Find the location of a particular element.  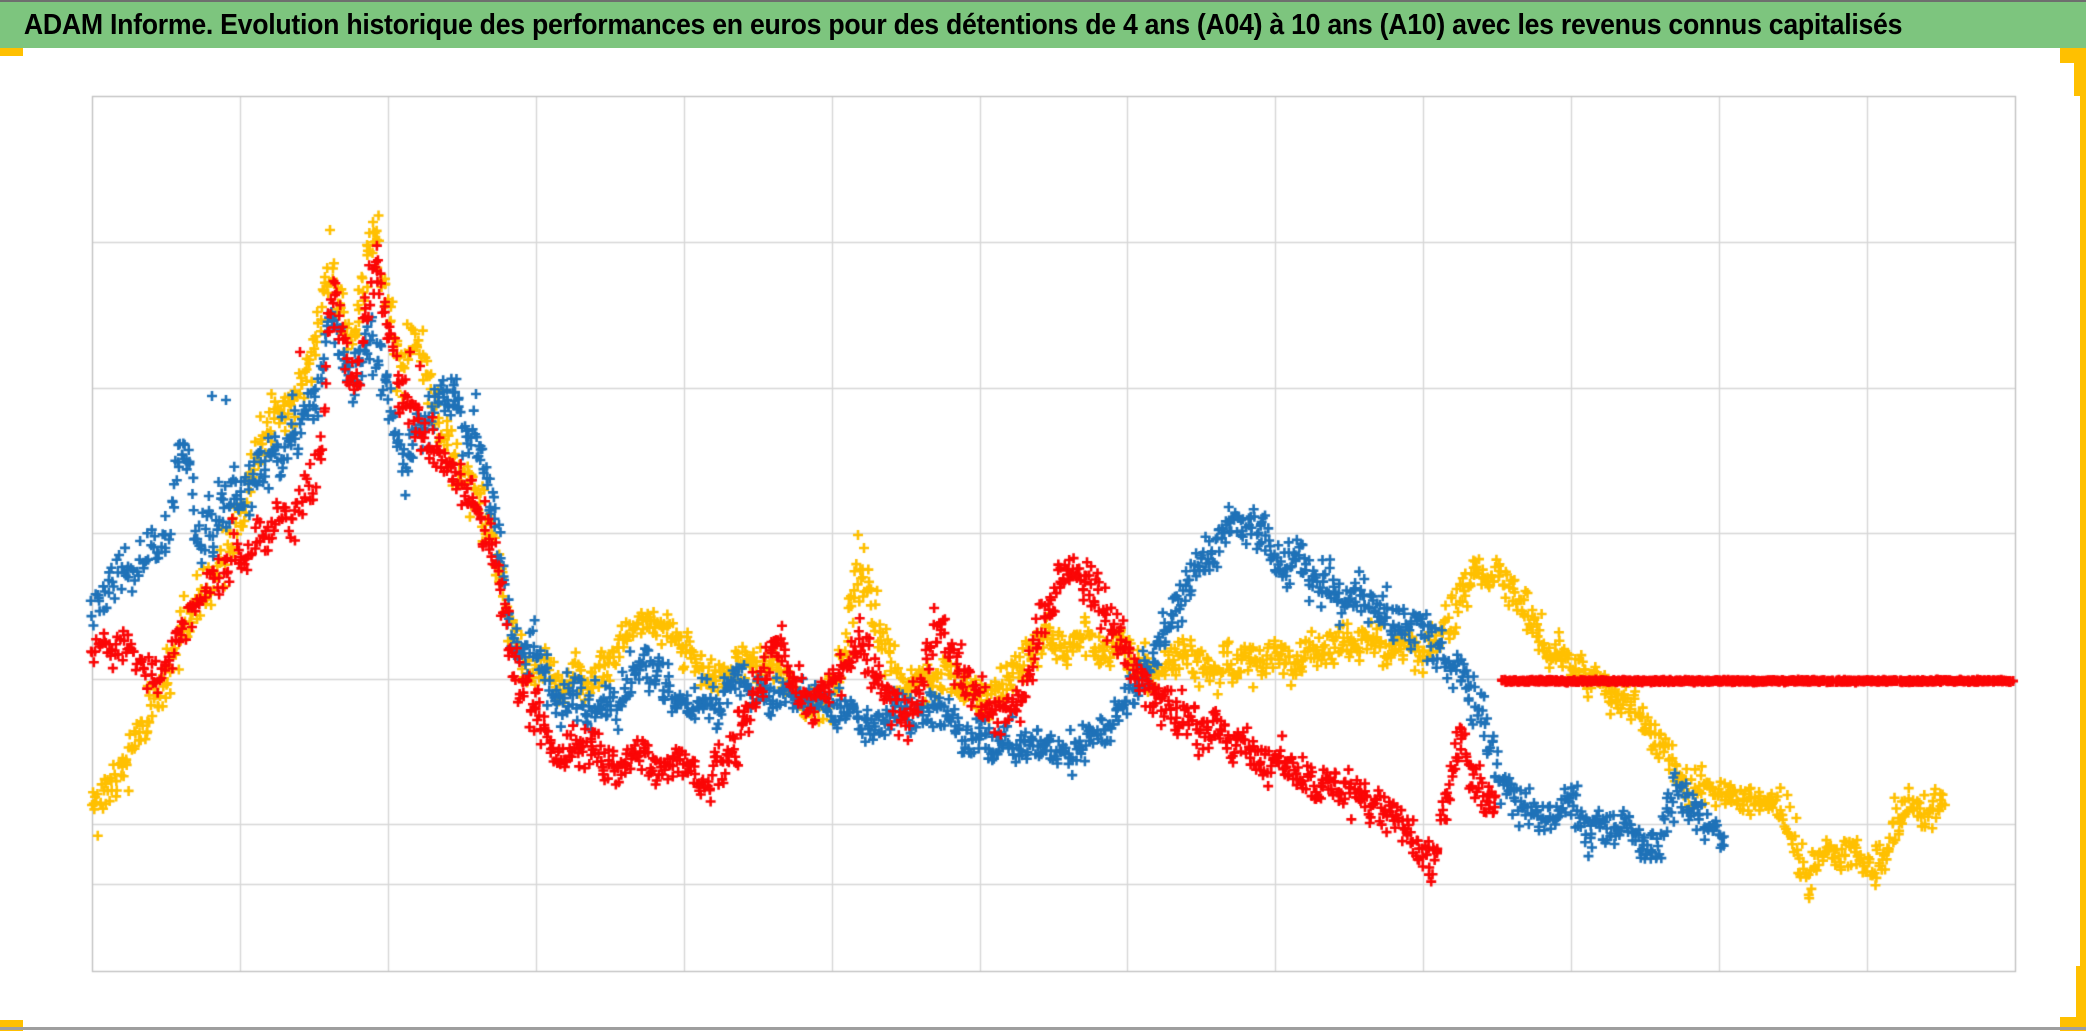

accent-tab-bottom-left is located at coordinates (11, 1025).